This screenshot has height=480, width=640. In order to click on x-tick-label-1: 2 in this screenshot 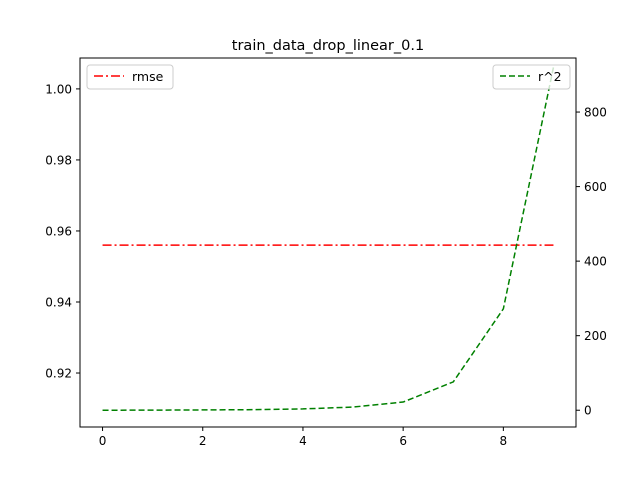, I will do `click(203, 441)`.